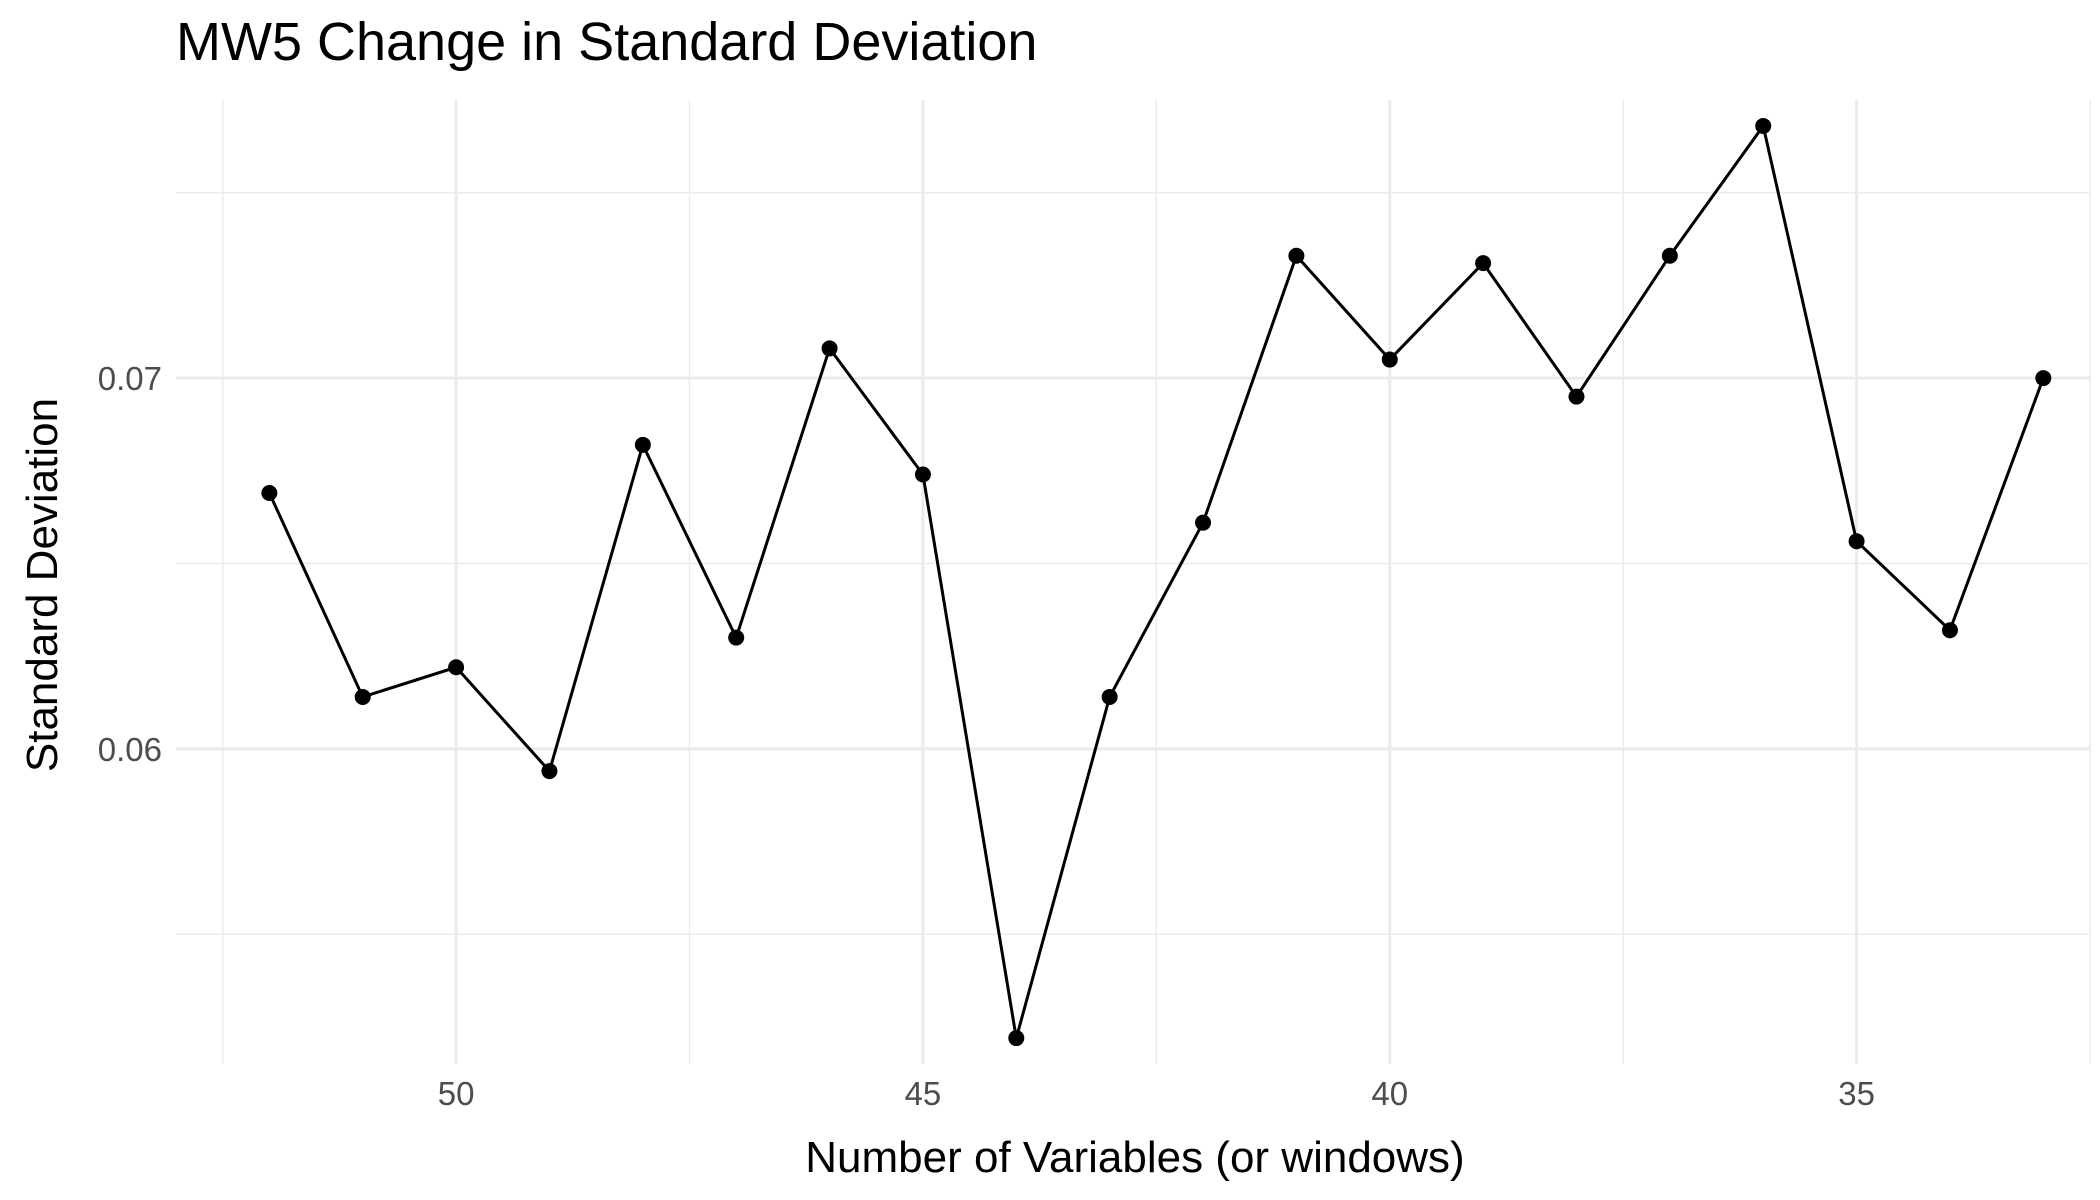  Describe the element at coordinates (606, 42) in the screenshot. I see `chart-title: MW5 Change in Standard Deviation` at that location.